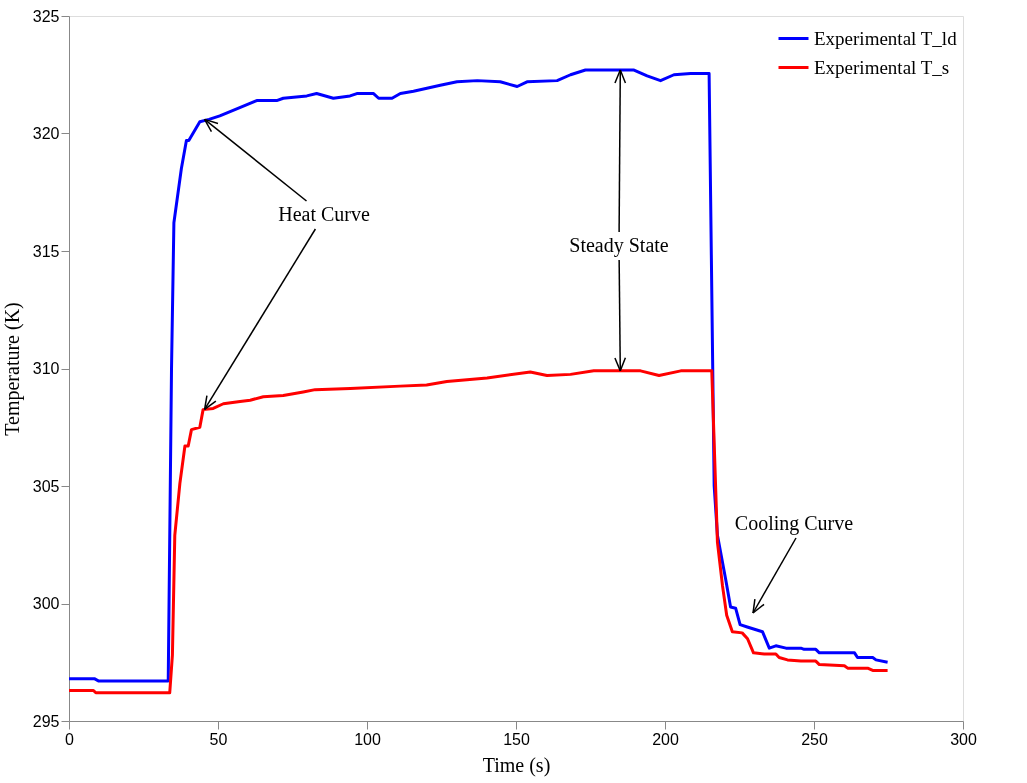 The image size is (1027, 783). I want to click on legend-label: Experimental T_ld, so click(886, 38).